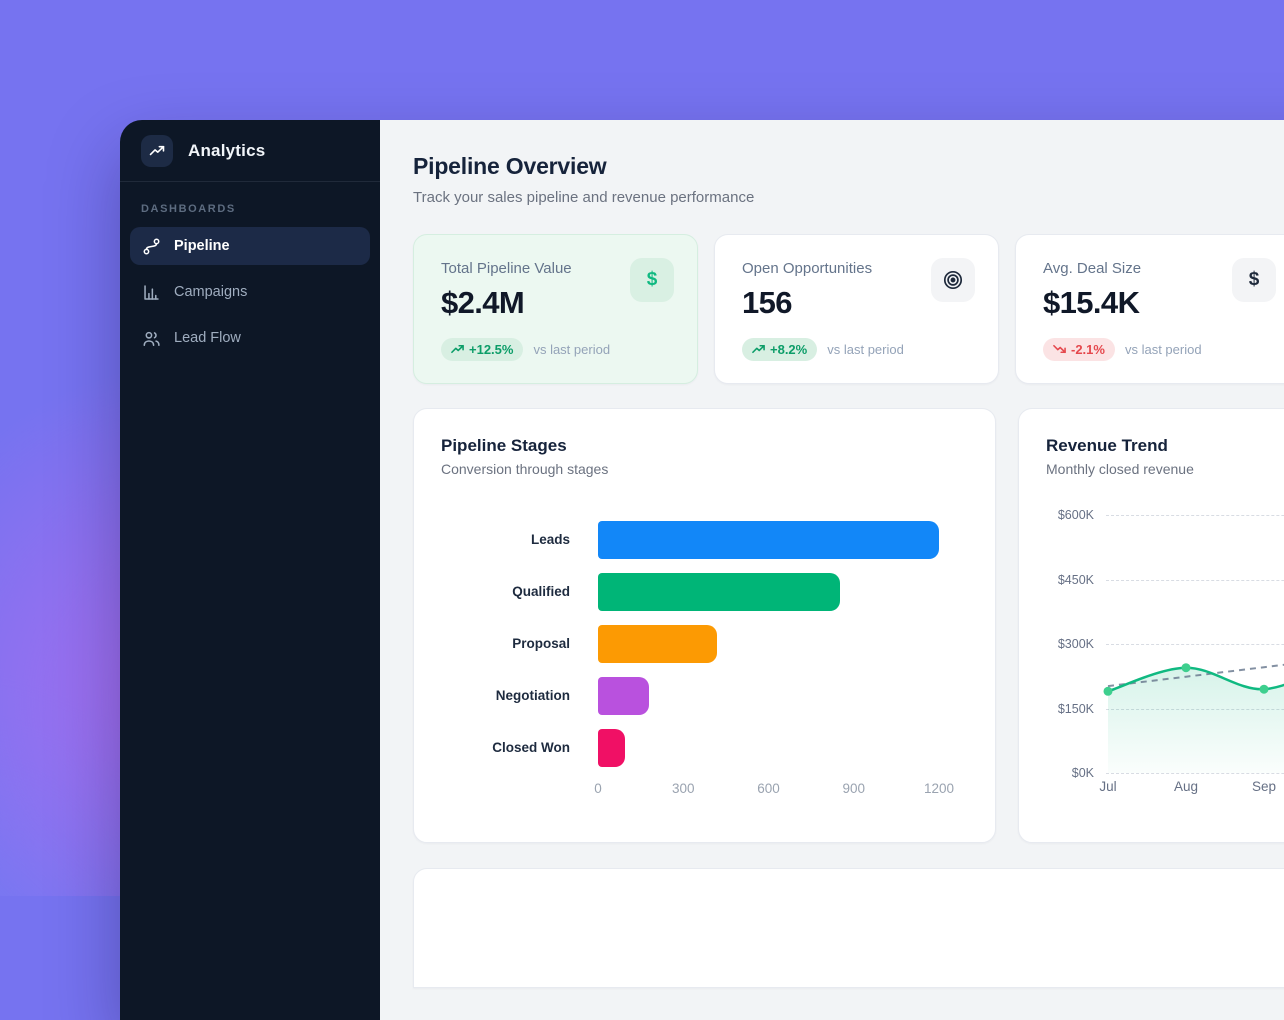 The width and height of the screenshot is (1284, 1020). I want to click on line-chart-plot, so click(1193, 718).